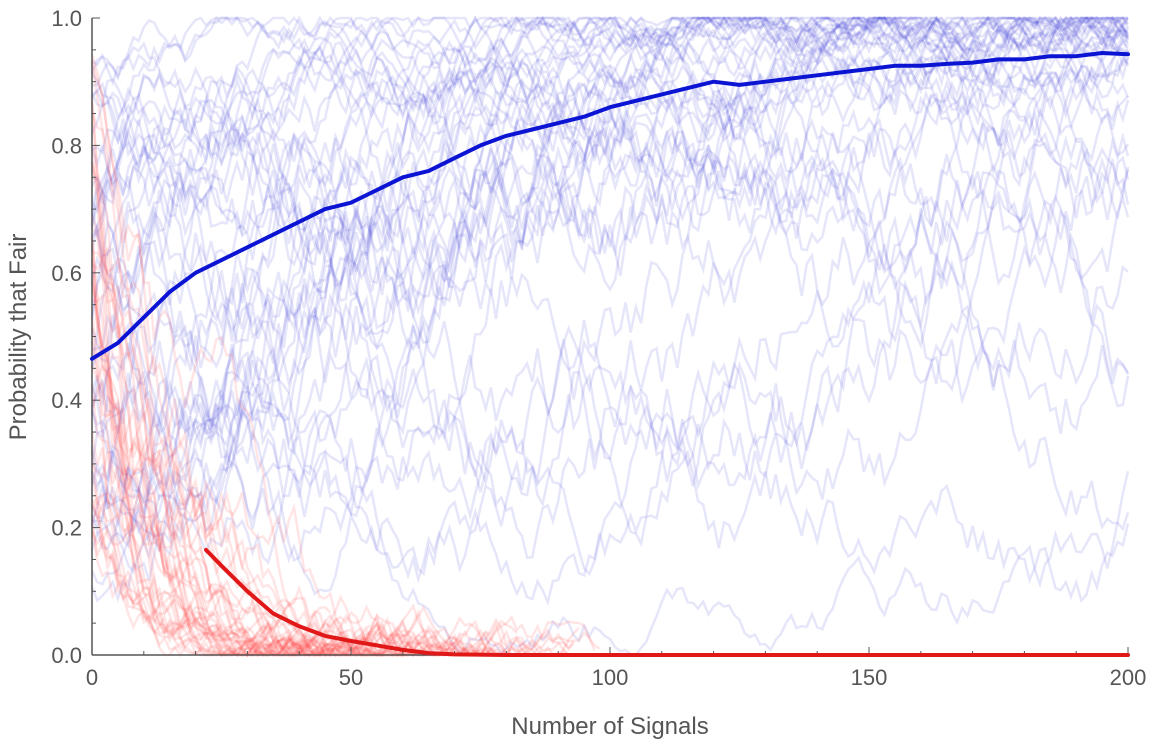 The width and height of the screenshot is (1152, 746). I want to click on x-tick-label: 150, so click(869, 677).